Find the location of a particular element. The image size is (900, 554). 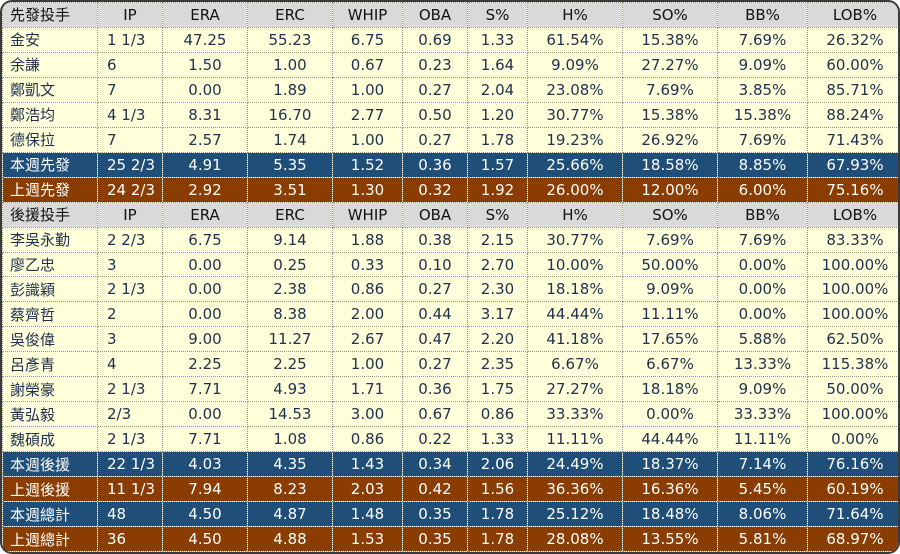

stat-value-cell: 88.24% is located at coordinates (852, 114).